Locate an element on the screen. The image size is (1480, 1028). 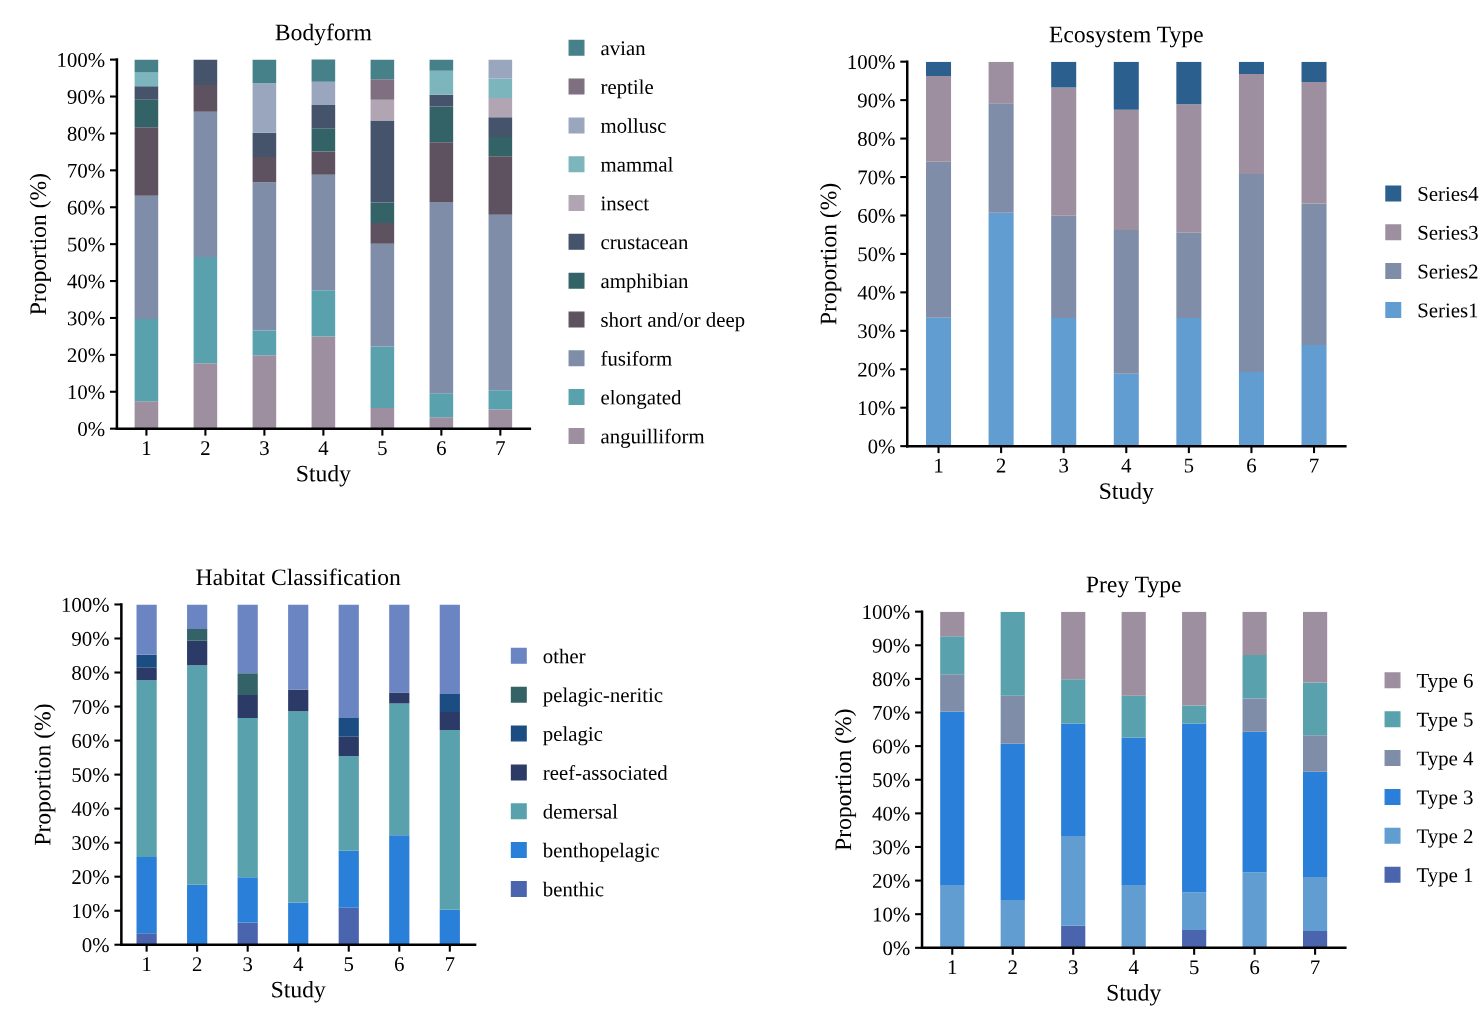
legend-label: amphibian is located at coordinates (645, 283).